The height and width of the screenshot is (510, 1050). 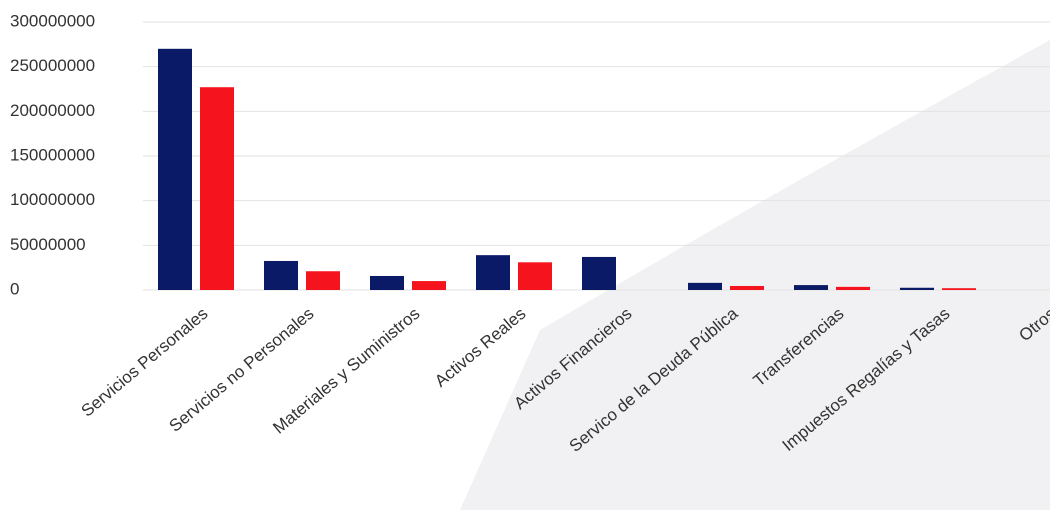 I want to click on y-tick-label: 100000000, so click(x=52, y=199).